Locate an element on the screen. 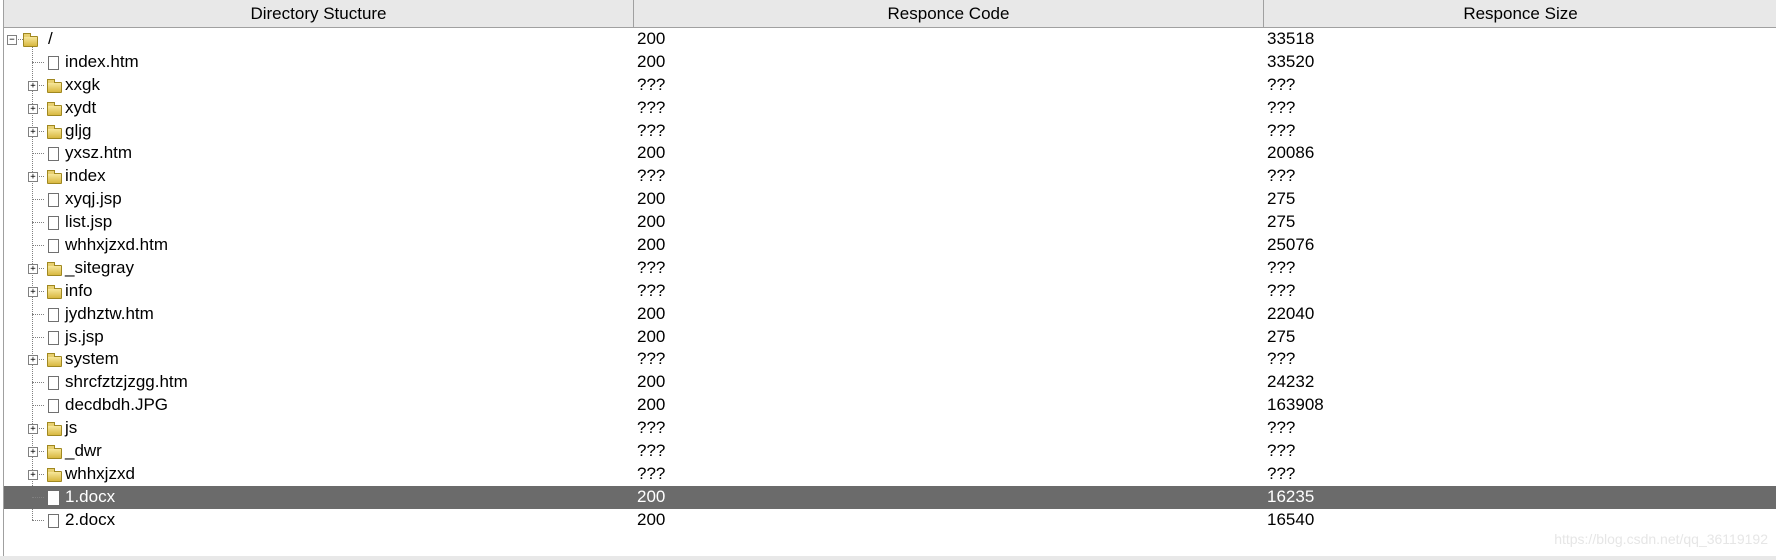 Image resolution: width=1776 pixels, height=560 pixels. entry-name: system is located at coordinates (92, 359).